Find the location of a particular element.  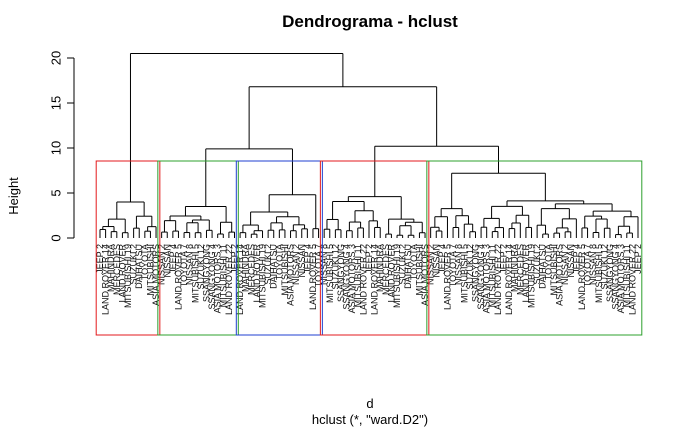

y-tick-label: 10 is located at coordinates (55, 148).